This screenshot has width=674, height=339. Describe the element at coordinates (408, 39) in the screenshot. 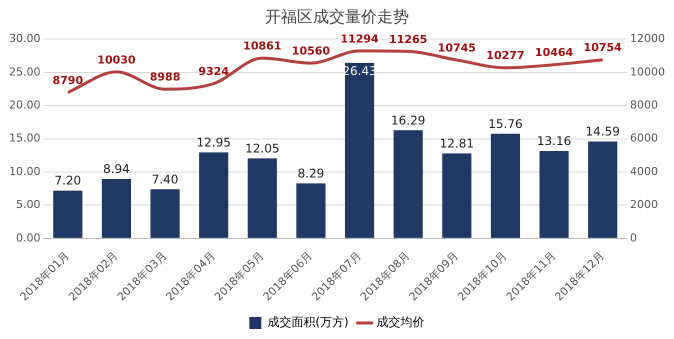

I see `data-label: 11265` at that location.